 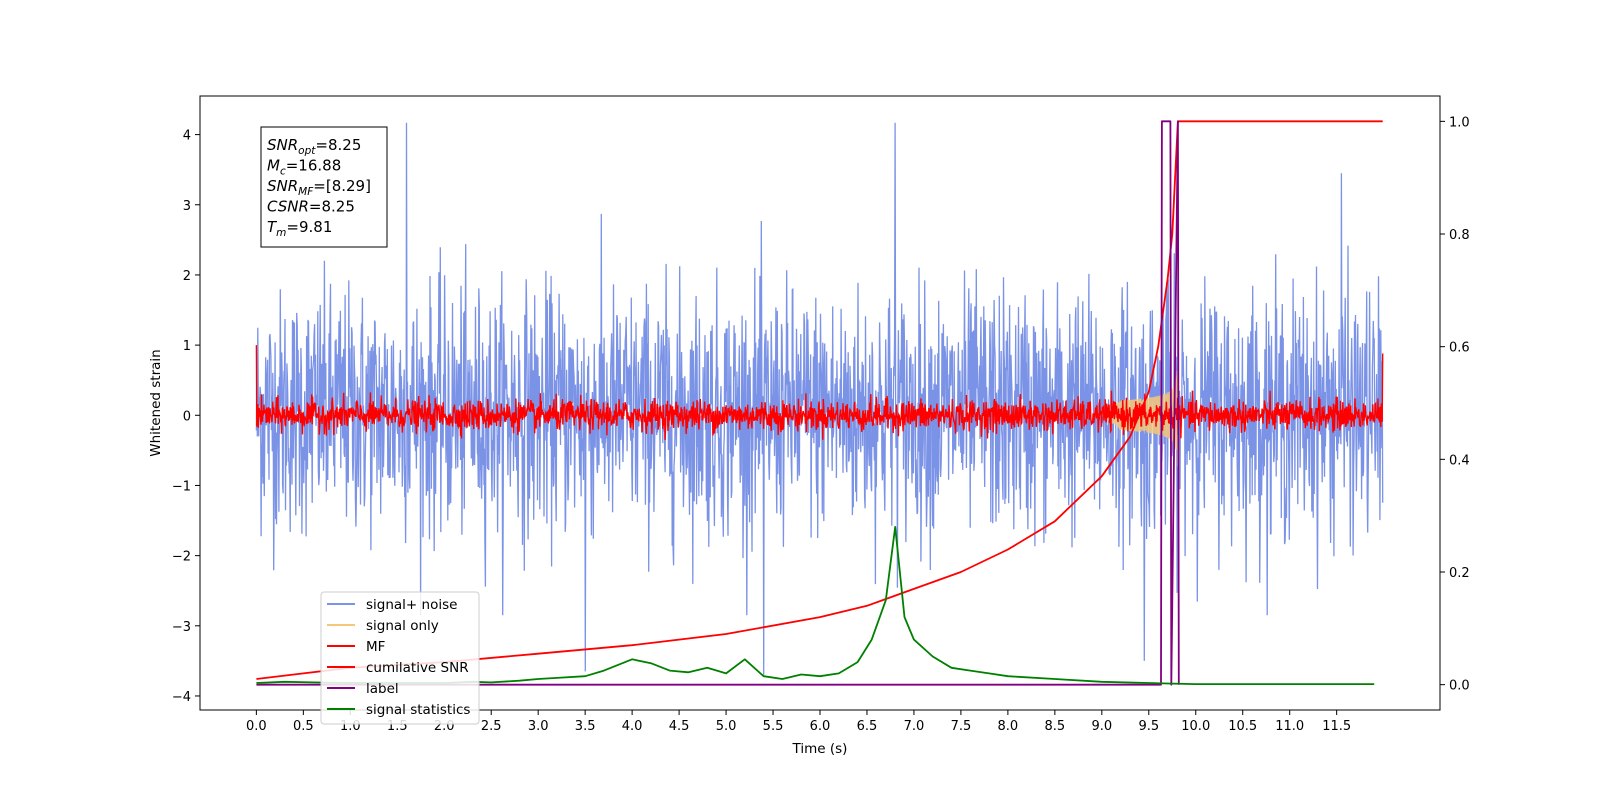 What do you see at coordinates (1195, 726) in the screenshot?
I see `x-tick-label: 10.0` at bounding box center [1195, 726].